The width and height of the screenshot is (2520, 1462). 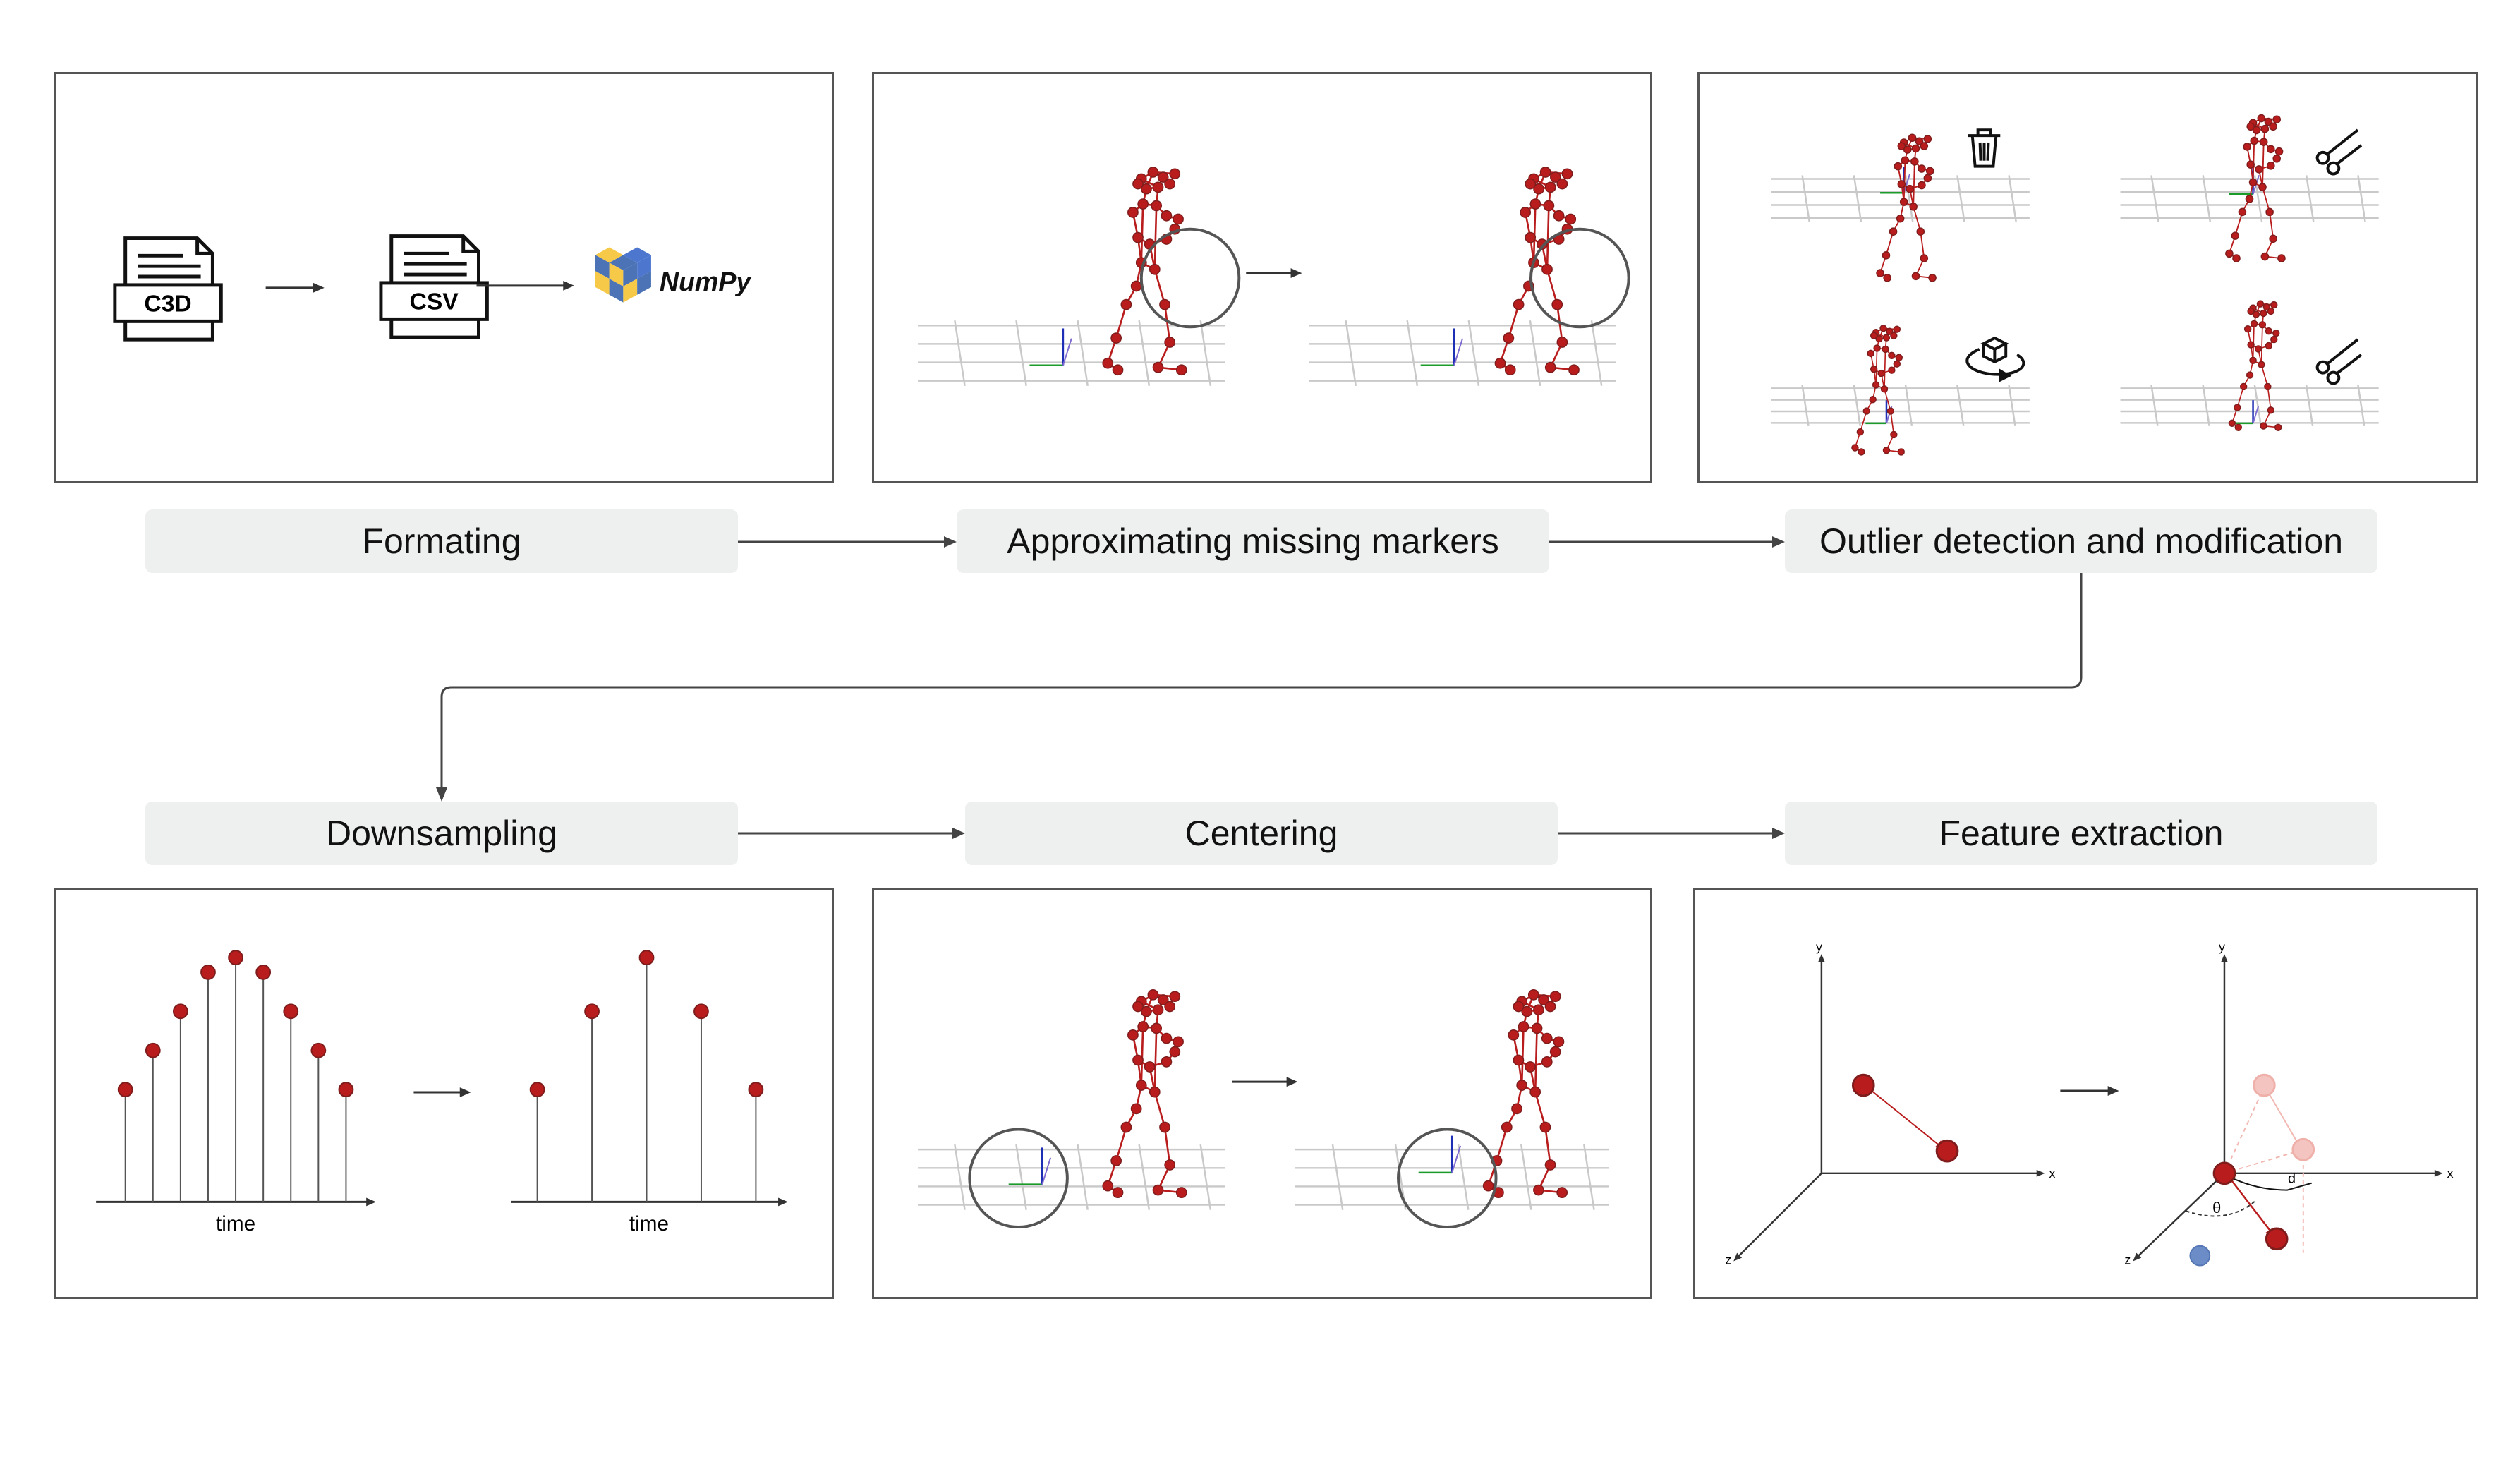 I want to click on skeleton-centered, so click(x=1452, y=1099).